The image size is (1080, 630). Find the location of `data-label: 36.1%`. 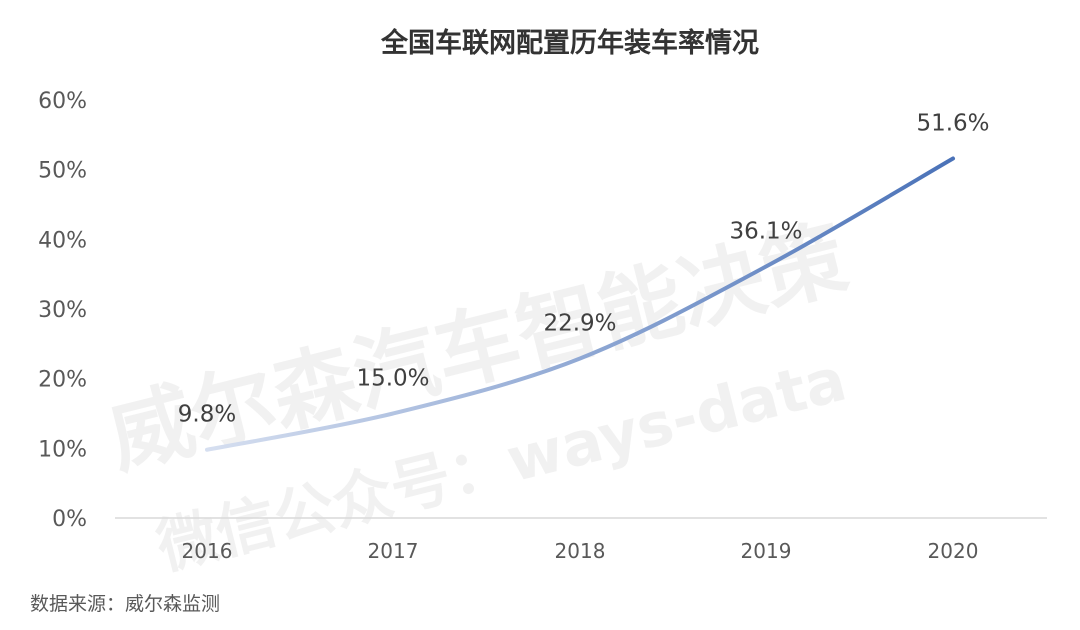

data-label: 36.1% is located at coordinates (765, 232).